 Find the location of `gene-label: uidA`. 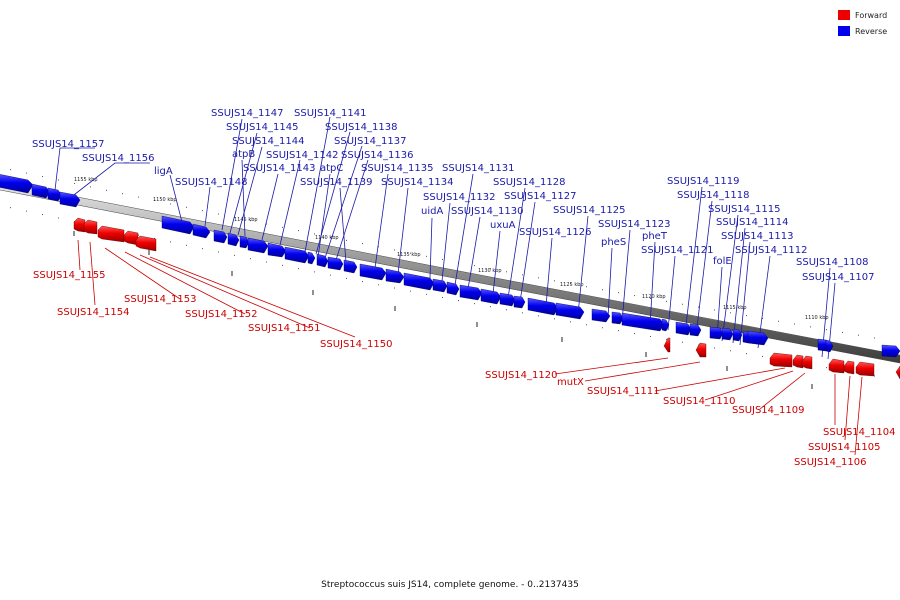

gene-label: uidA is located at coordinates (432, 211).